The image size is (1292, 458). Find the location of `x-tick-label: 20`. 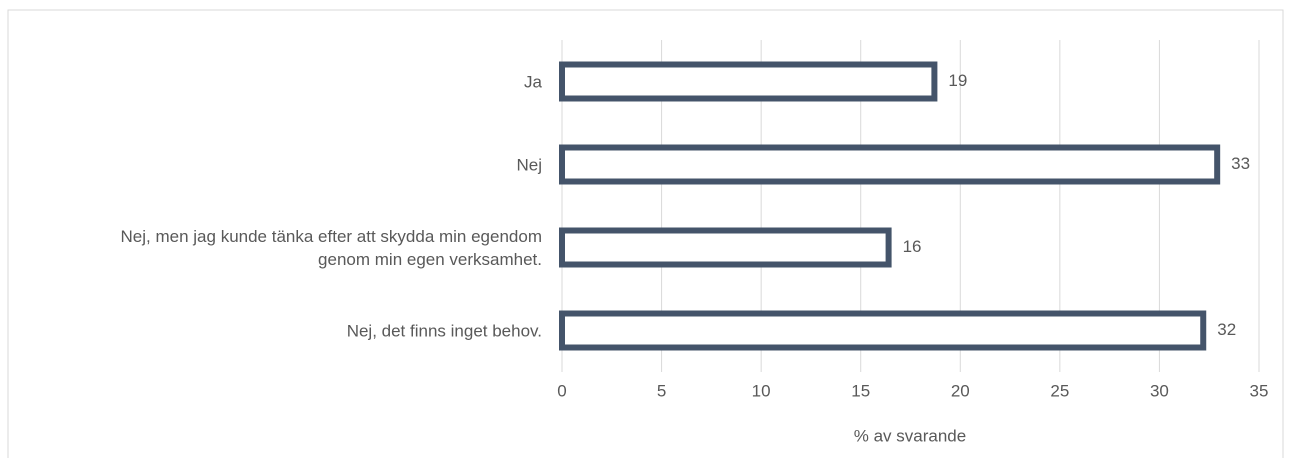

x-tick-label: 20 is located at coordinates (960, 390).